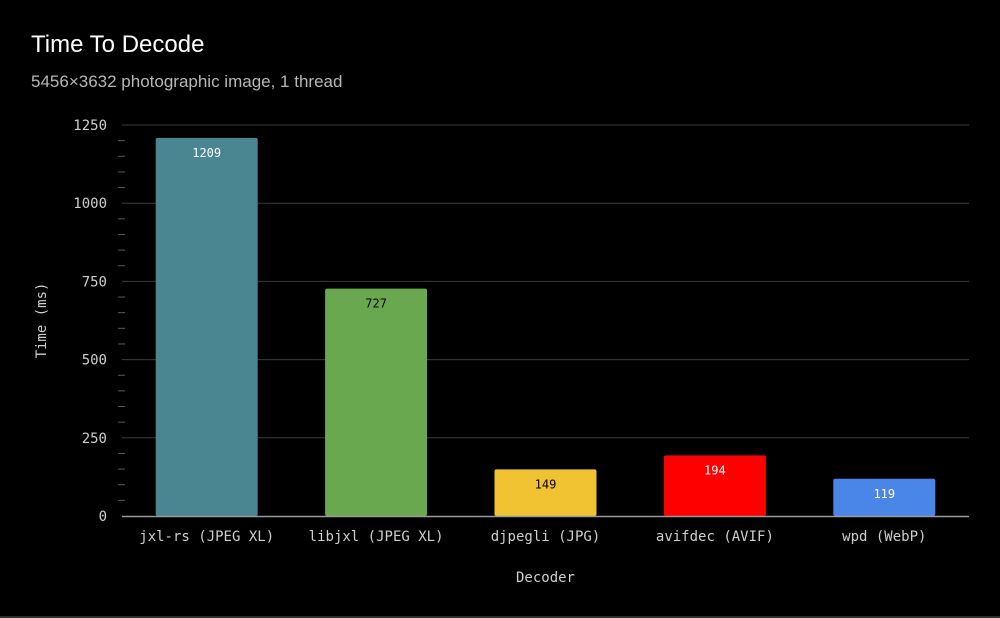 The image size is (1000, 618). I want to click on bar-data-label: 149, so click(546, 484).